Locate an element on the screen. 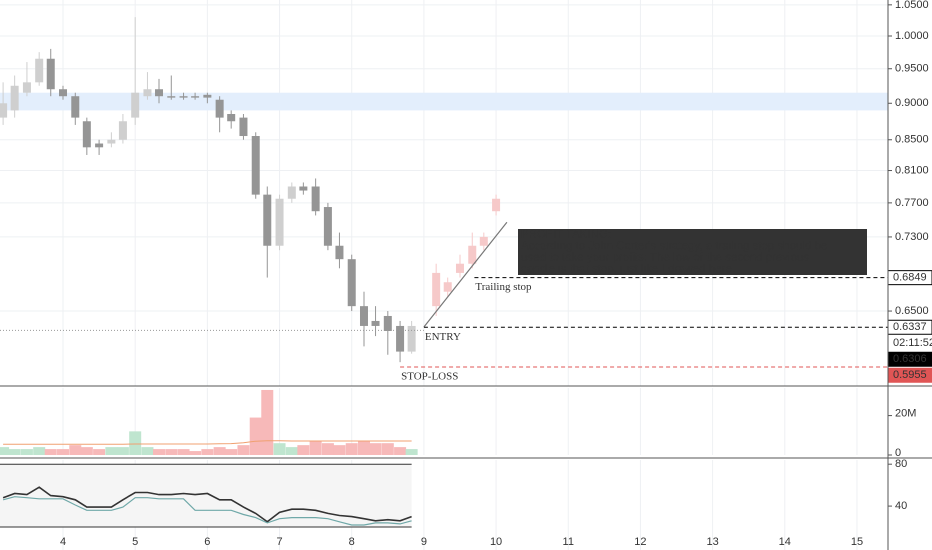 This screenshot has height=550, width=932. x-tick-label: 13 is located at coordinates (712, 542).